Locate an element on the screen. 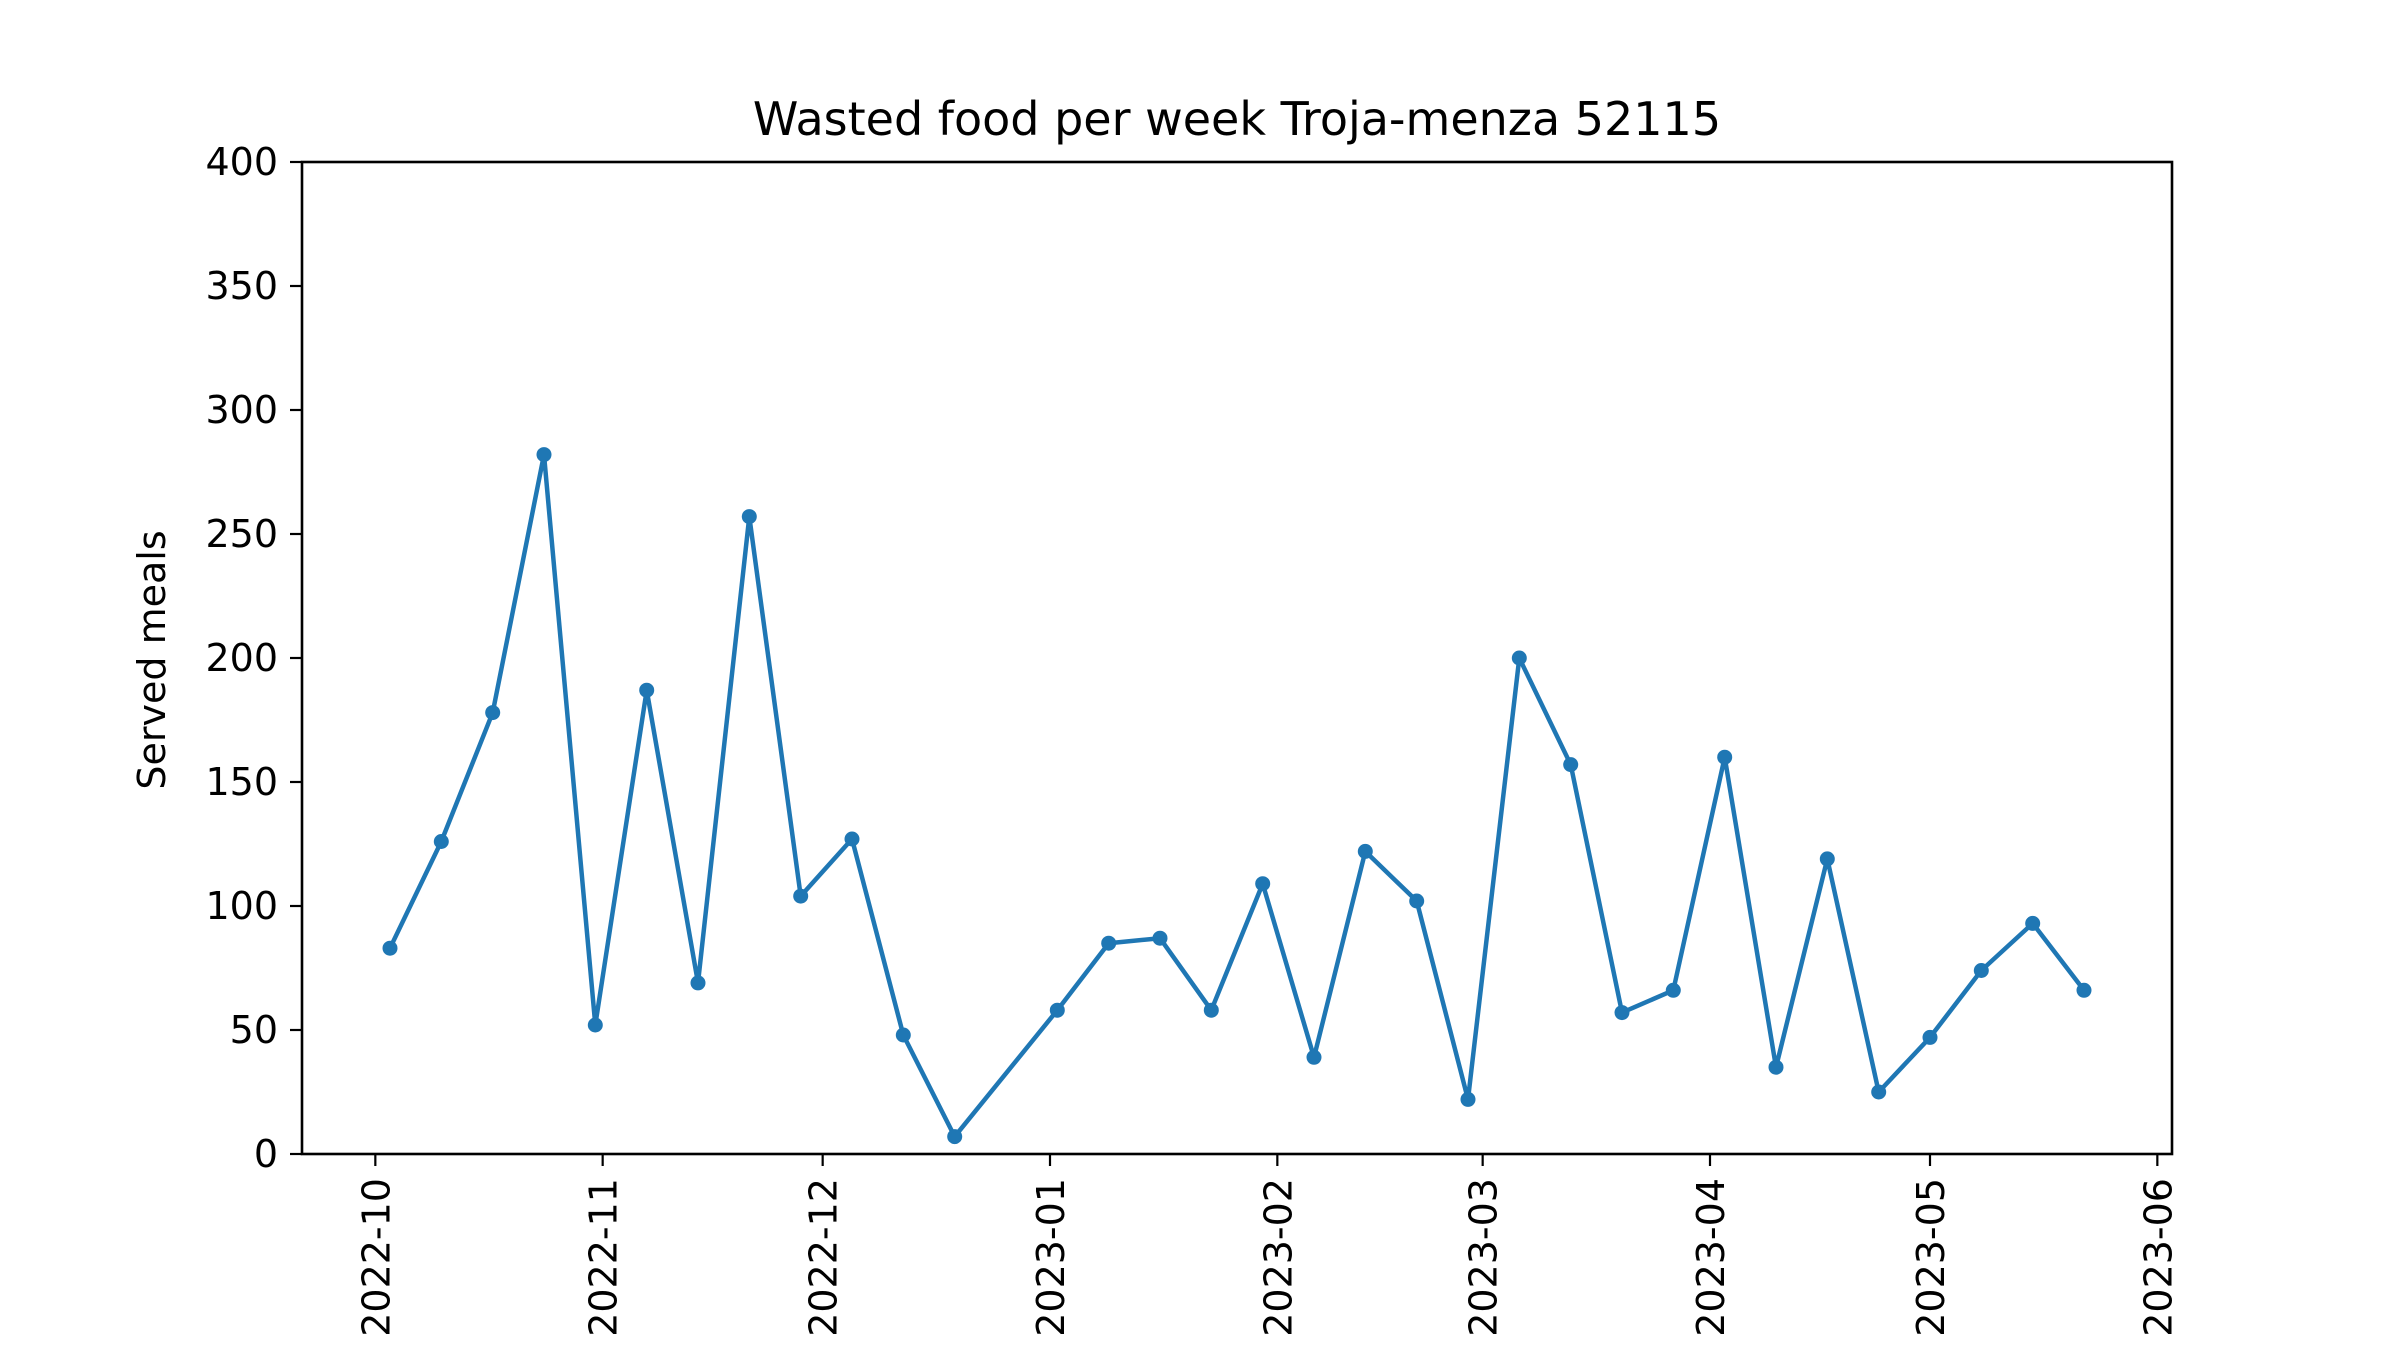  x-tick-label: 2023-03 is located at coordinates (1484, 1257).